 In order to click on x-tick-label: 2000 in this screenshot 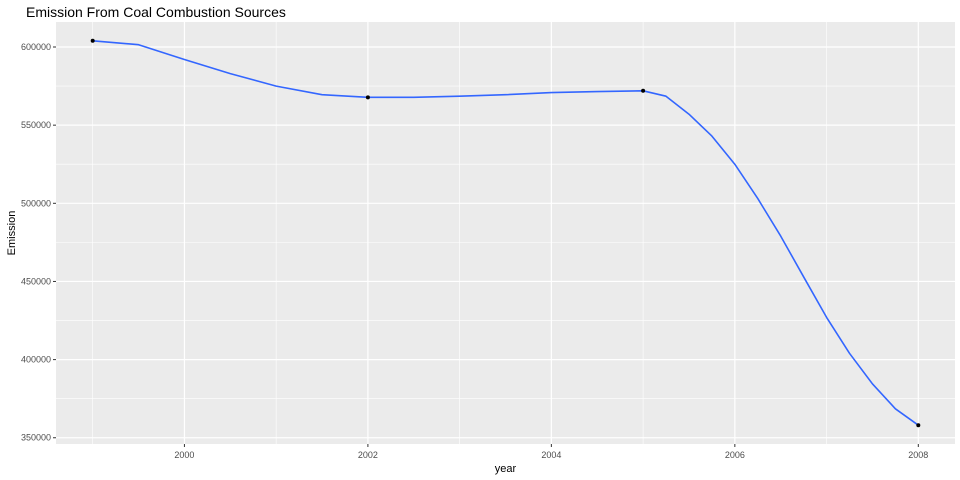, I will do `click(184, 455)`.